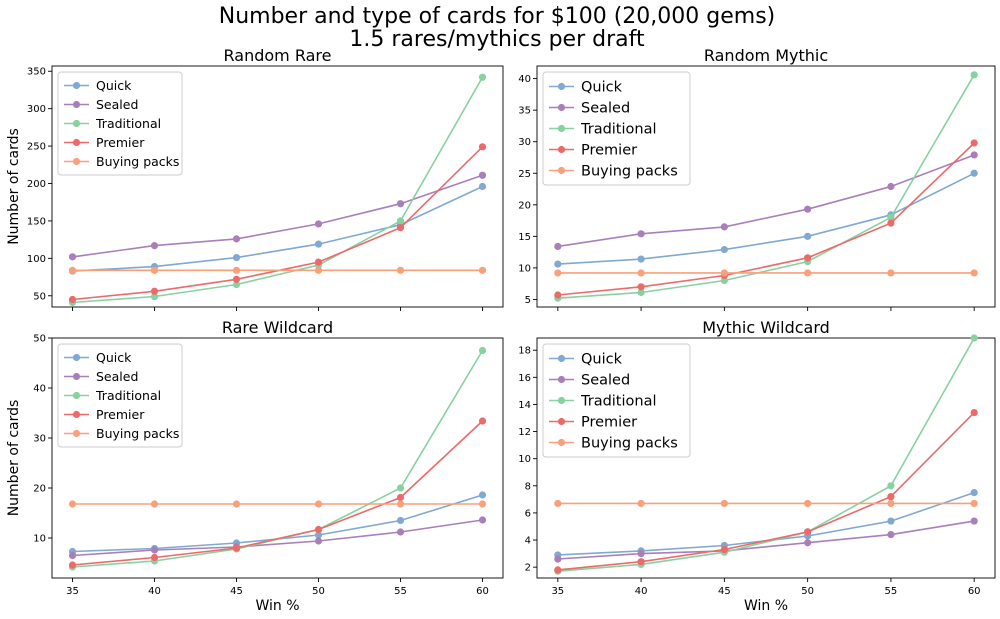 This screenshot has height=619, width=1000. I want to click on y-tick-label: 350, so click(36, 72).